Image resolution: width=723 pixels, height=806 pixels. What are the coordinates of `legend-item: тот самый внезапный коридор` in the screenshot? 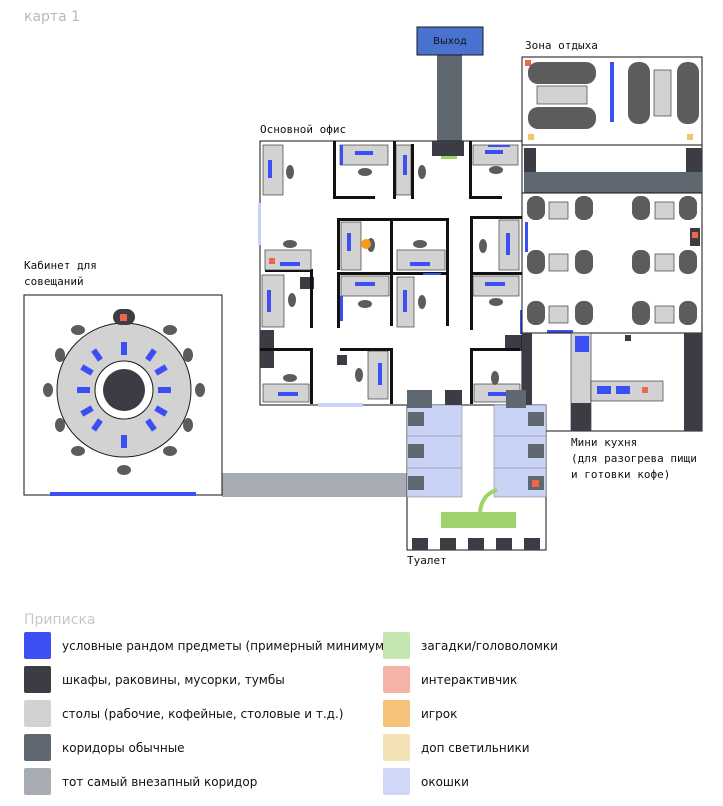 It's located at (140, 781).